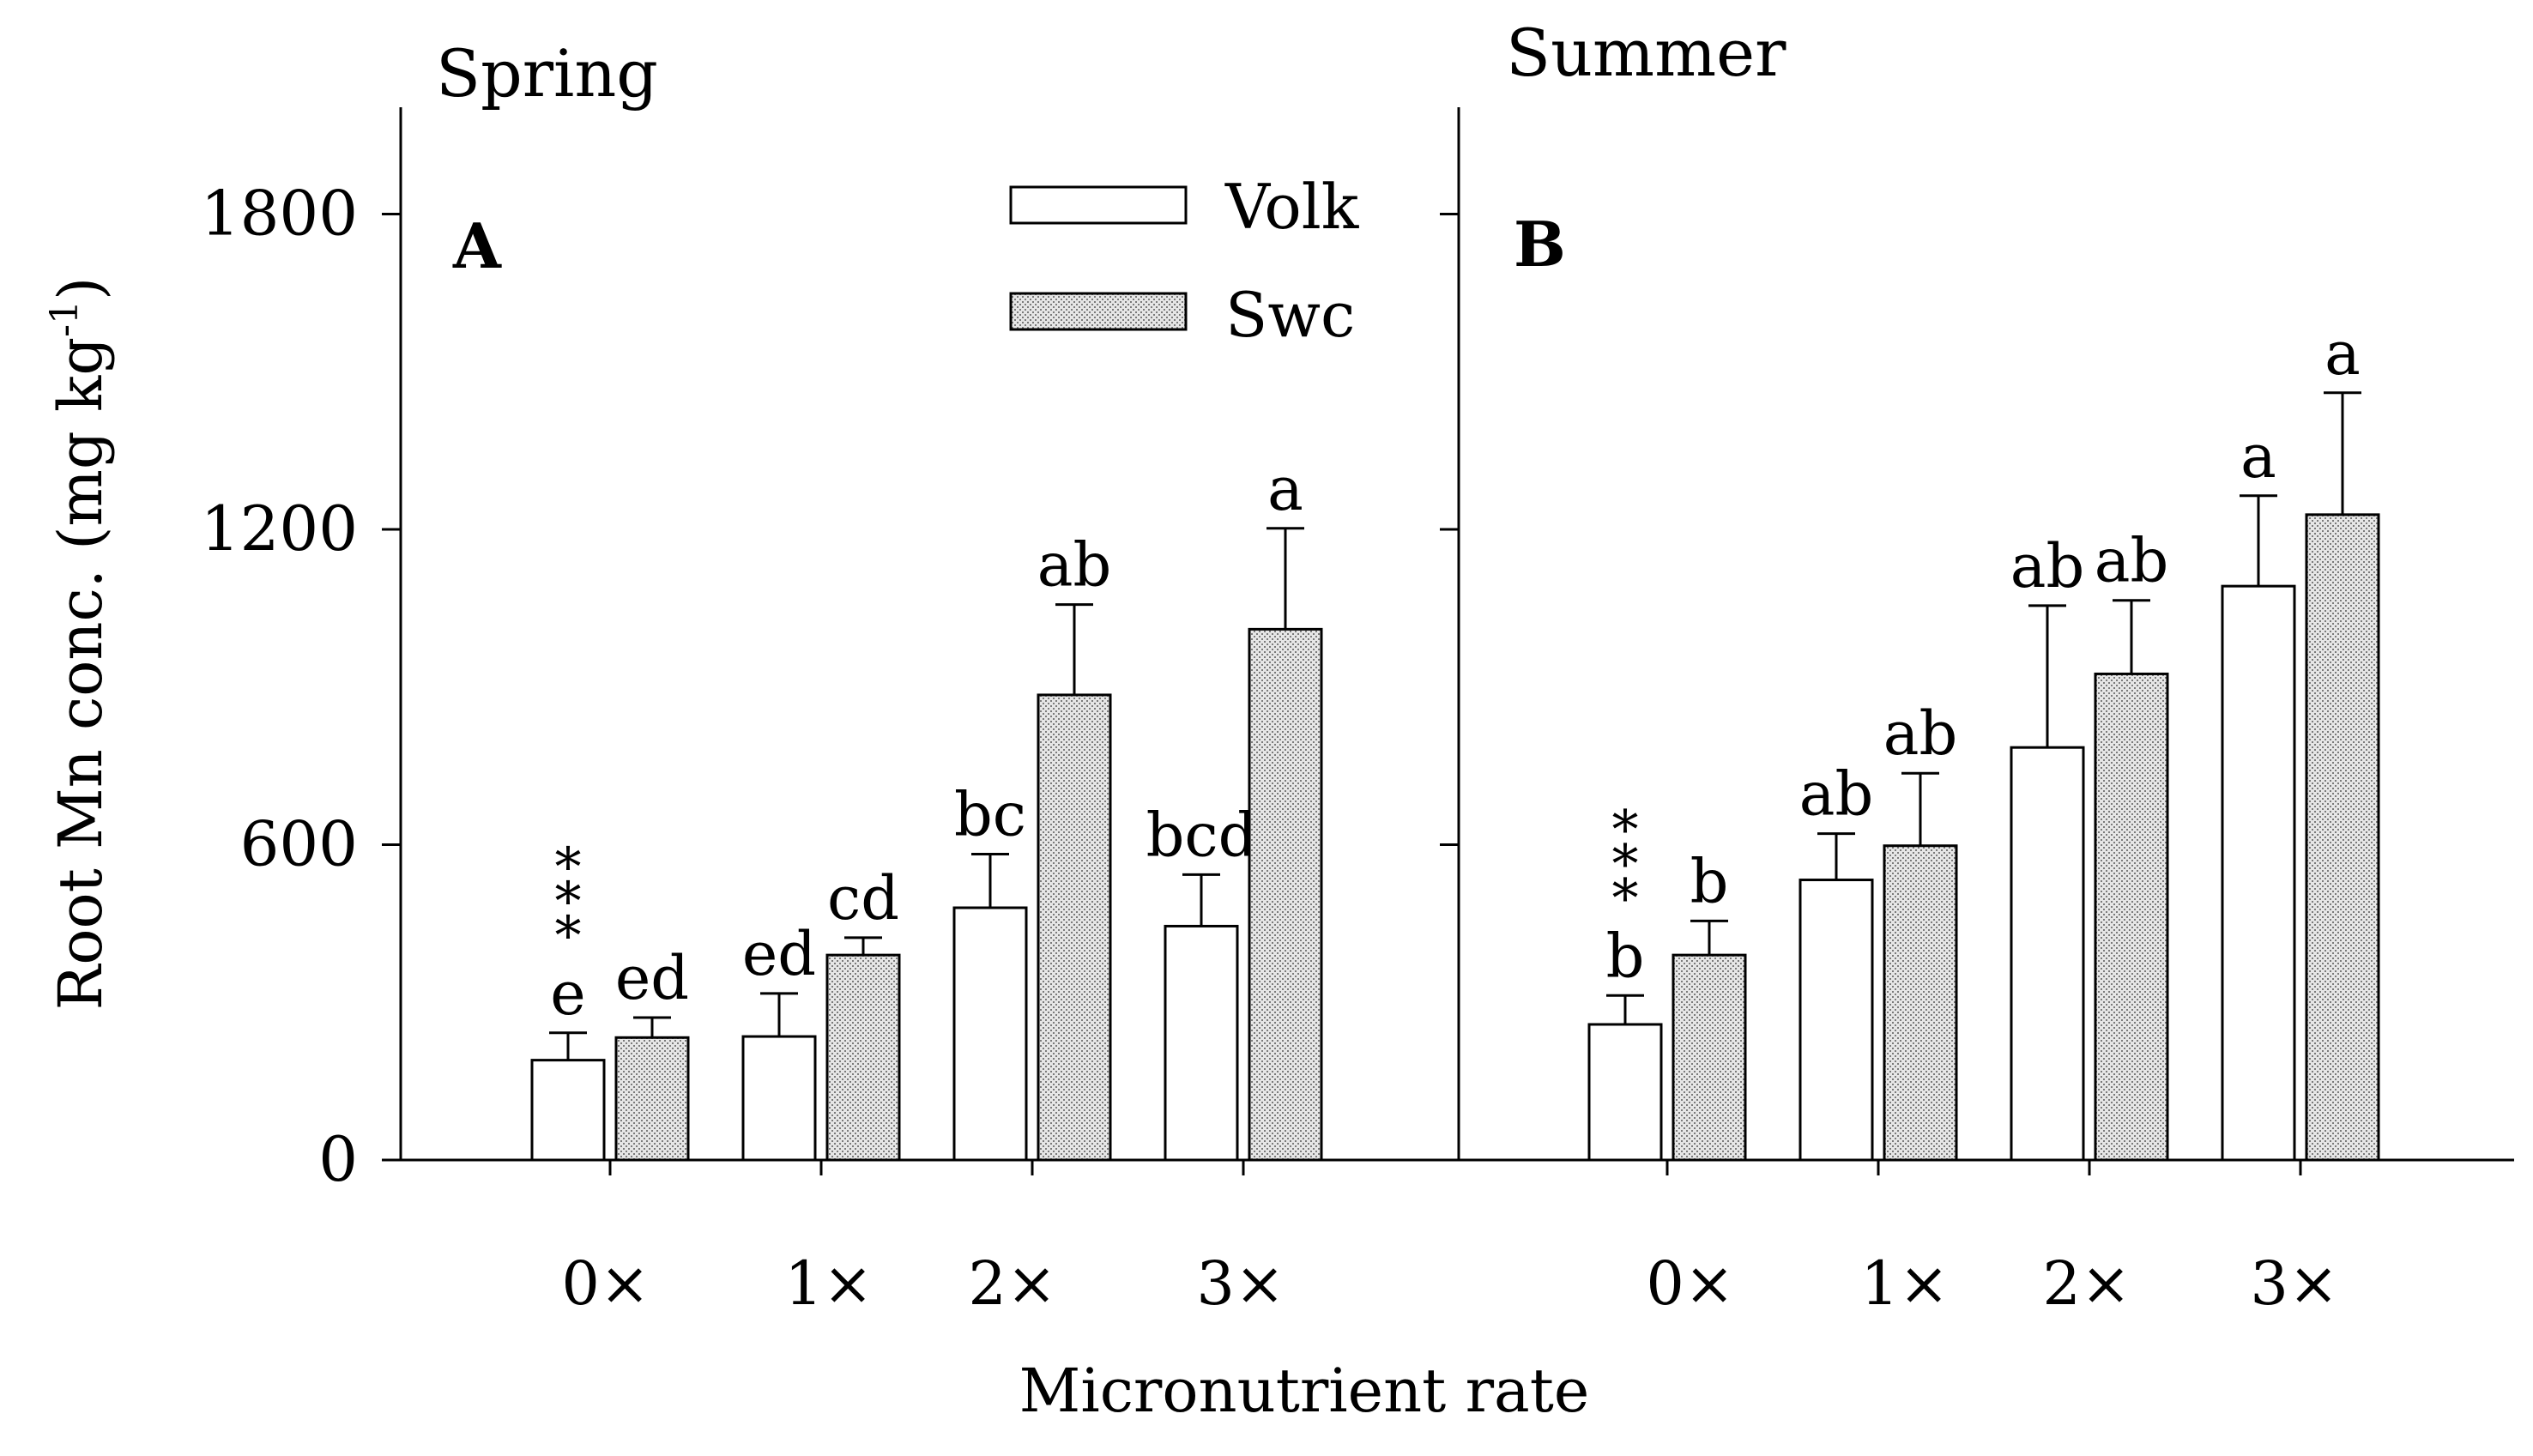  Describe the element at coordinates (863, 898) in the screenshot. I see `data-label-letter: cd` at that location.